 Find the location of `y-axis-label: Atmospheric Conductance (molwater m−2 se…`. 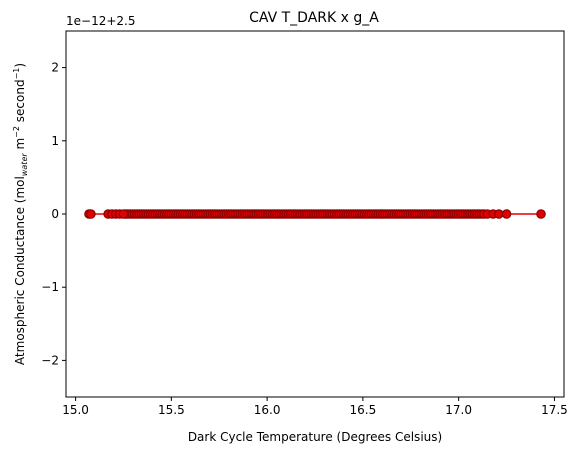

y-axis-label: Atmospheric Conductance (molwater m−2 se… is located at coordinates (20, 214).